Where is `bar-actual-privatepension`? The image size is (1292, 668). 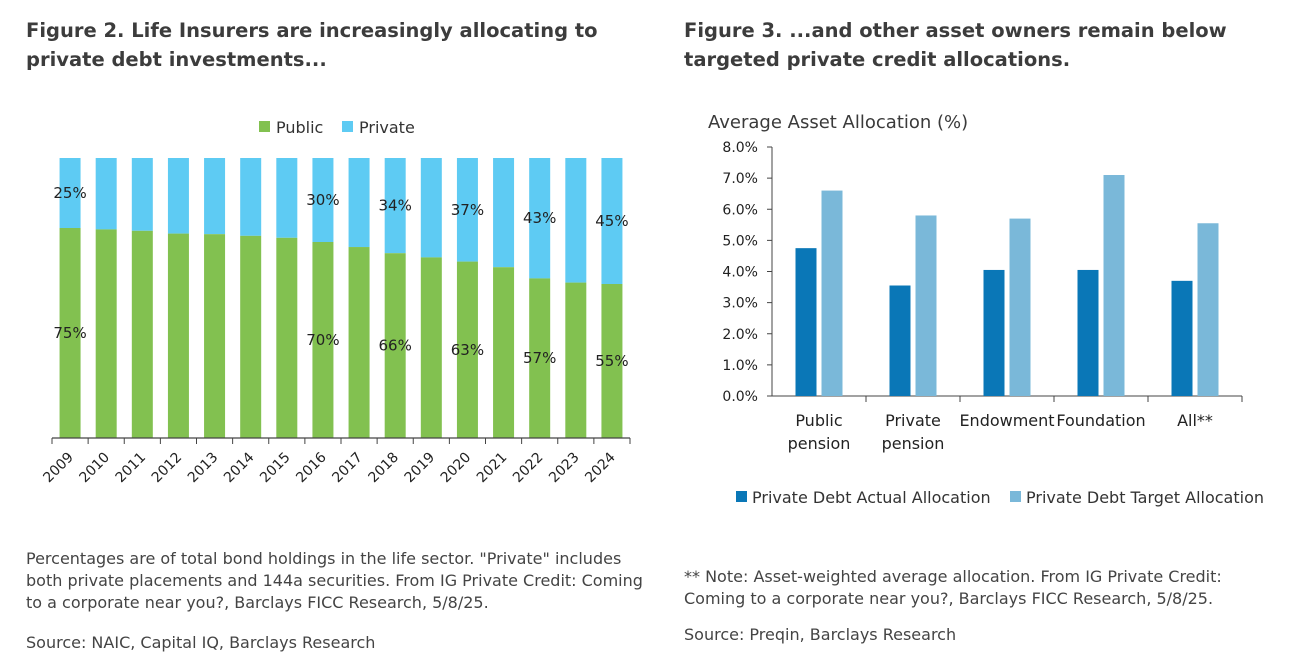 bar-actual-privatepension is located at coordinates (900, 340).